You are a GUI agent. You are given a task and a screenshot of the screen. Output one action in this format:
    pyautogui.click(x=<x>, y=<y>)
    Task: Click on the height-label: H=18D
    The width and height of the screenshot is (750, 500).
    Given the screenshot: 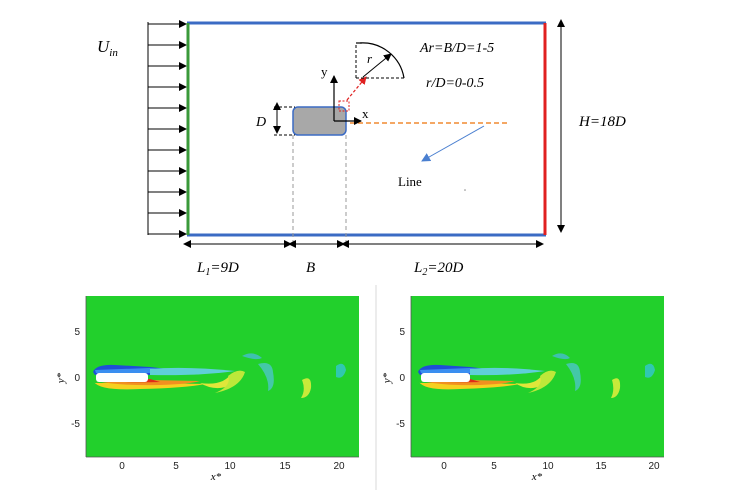 What is the action you would take?
    pyautogui.click(x=602, y=122)
    